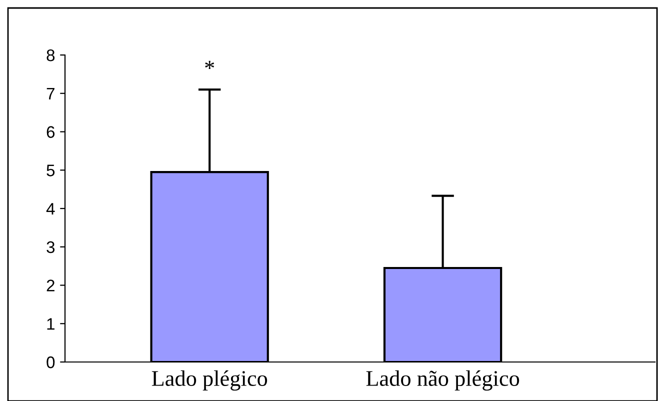 The image size is (658, 401). I want to click on y-tick-label: 4, so click(50, 209).